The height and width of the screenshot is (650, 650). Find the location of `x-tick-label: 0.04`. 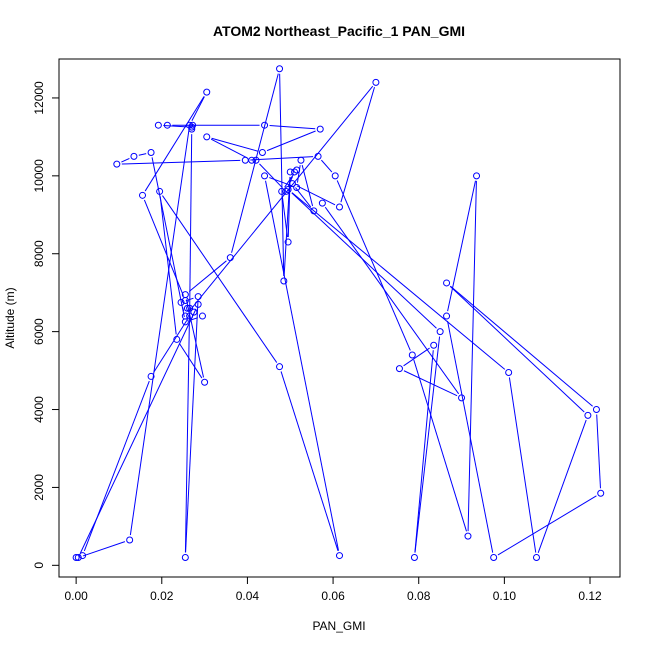

x-tick-label: 0.04 is located at coordinates (248, 596).